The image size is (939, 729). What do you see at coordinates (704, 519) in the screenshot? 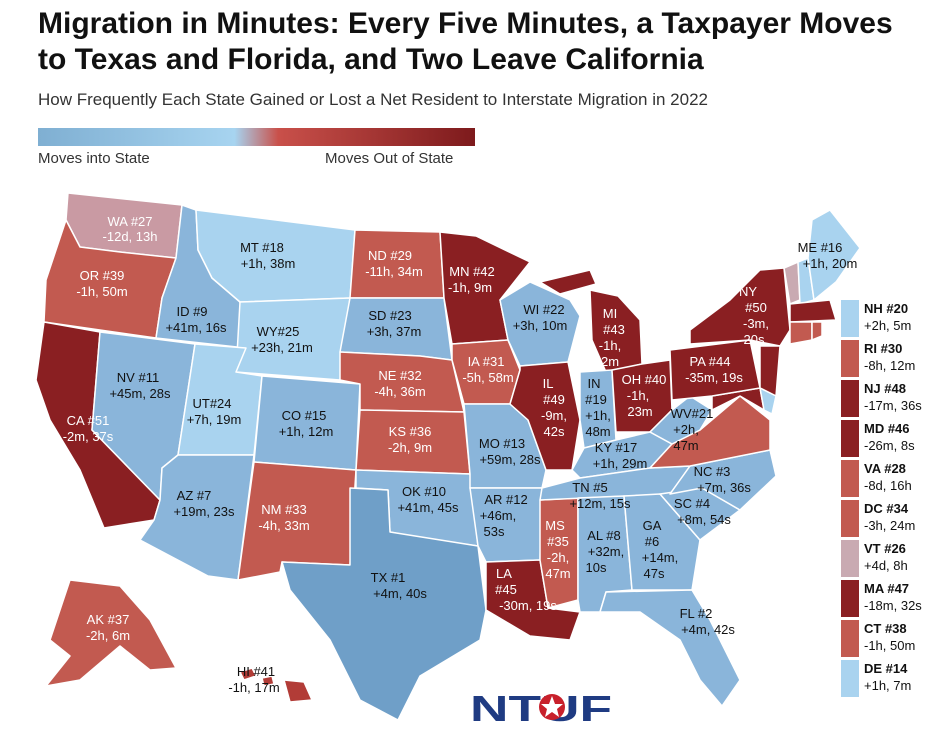
I see `label-SC-value: +8m, 54s` at bounding box center [704, 519].